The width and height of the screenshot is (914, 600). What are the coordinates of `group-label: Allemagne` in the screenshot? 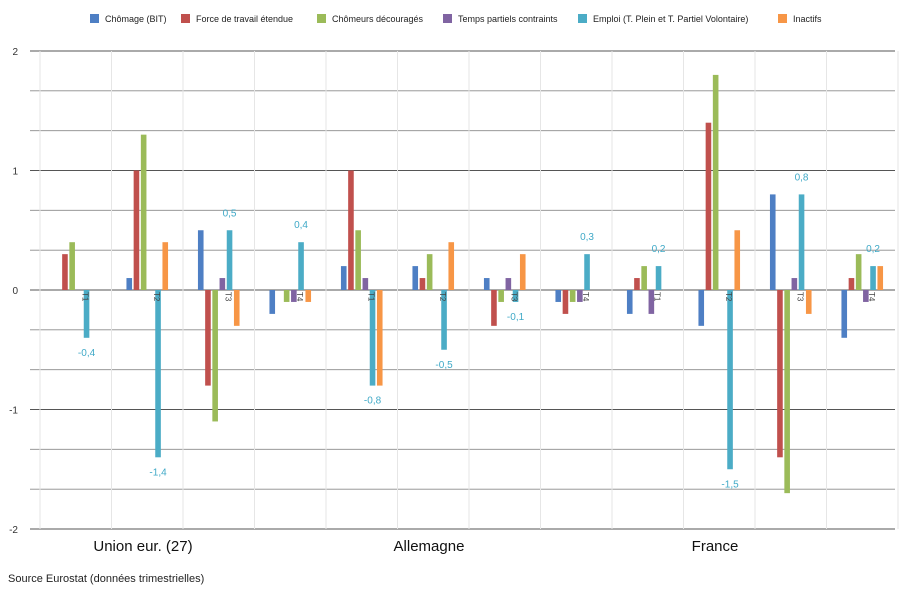 It's located at (429, 546).